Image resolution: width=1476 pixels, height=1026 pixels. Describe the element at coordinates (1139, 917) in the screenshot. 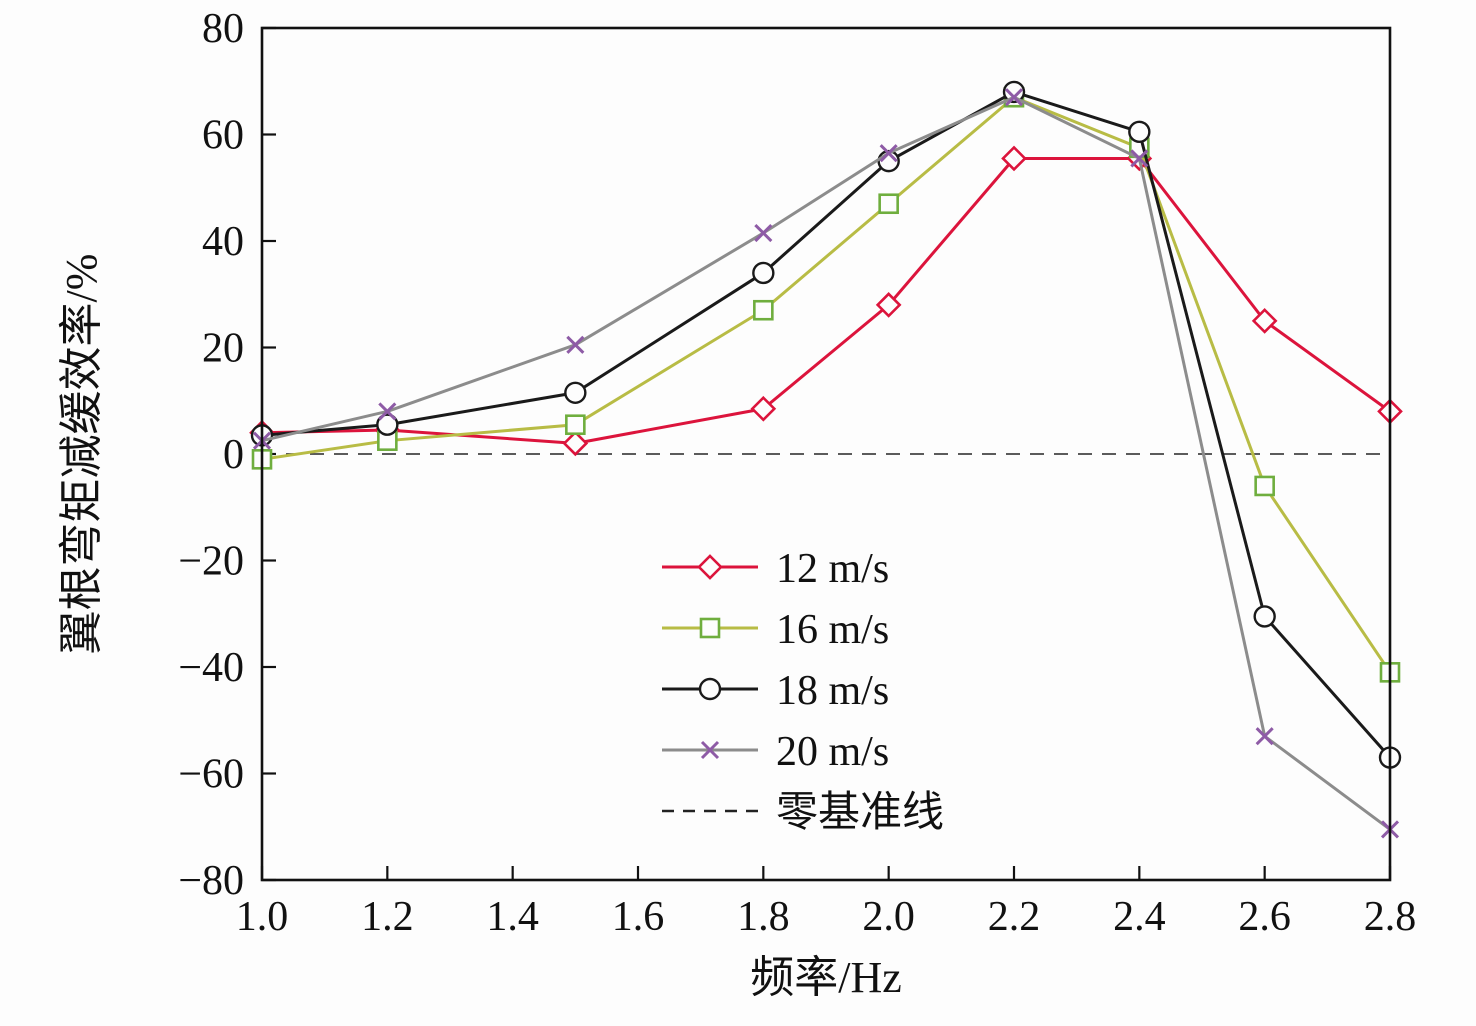

I see `x-tick-label: 2.4` at that location.